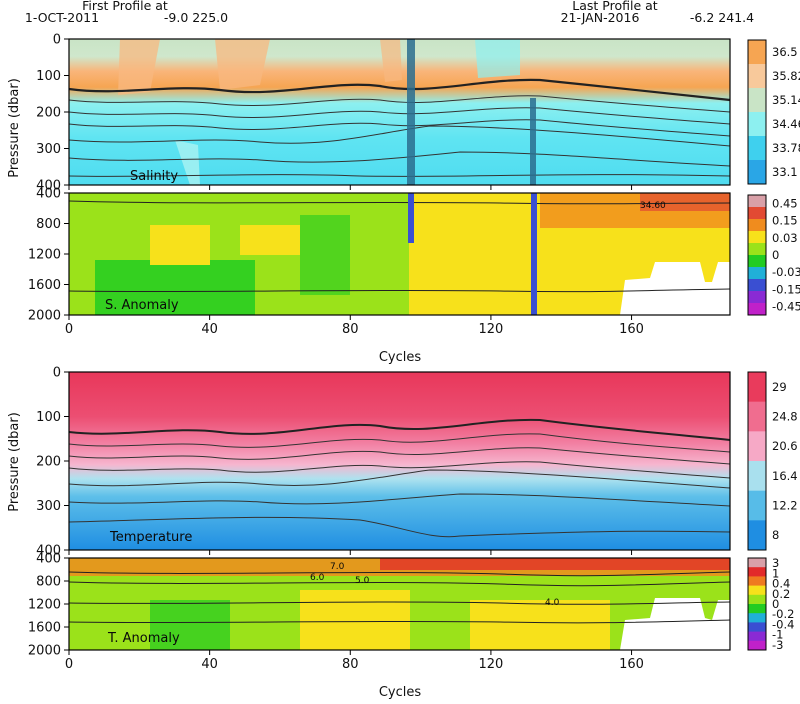  Describe the element at coordinates (62, 17) in the screenshot. I see `first-profile-date: 1-OCT-2011` at that location.